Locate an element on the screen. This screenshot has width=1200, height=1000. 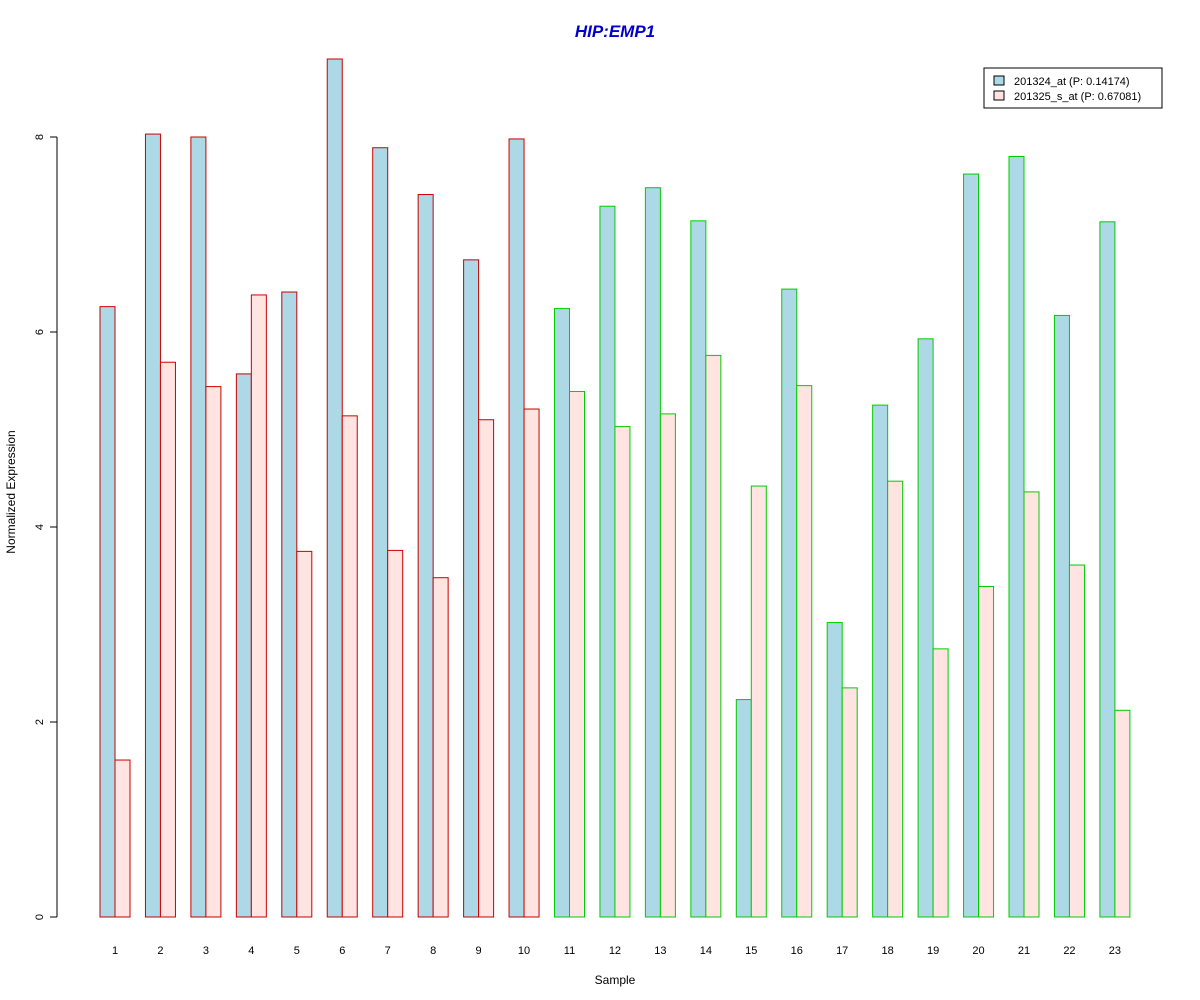
x-tick-label: 20 is located at coordinates (978, 951).